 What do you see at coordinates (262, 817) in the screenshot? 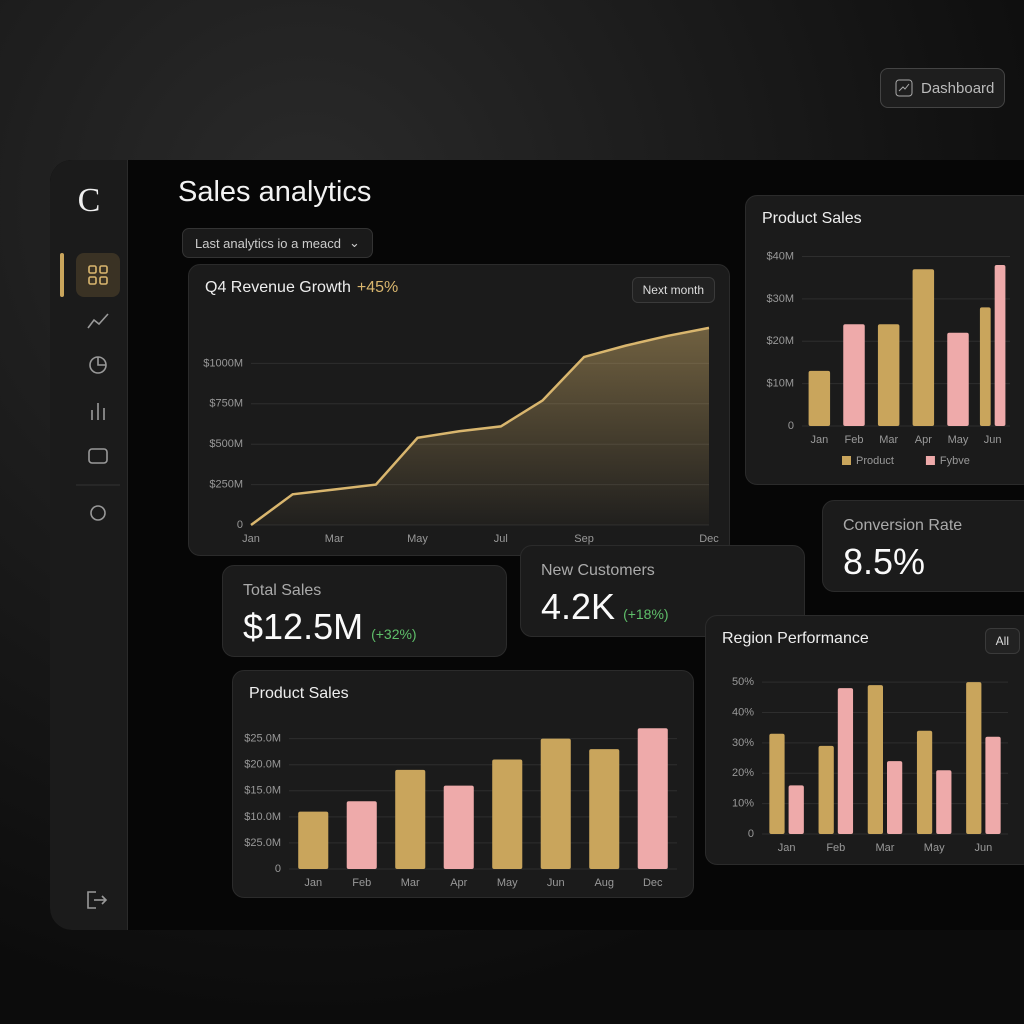
I see `y-tick-label: $10.0M` at bounding box center [262, 817].